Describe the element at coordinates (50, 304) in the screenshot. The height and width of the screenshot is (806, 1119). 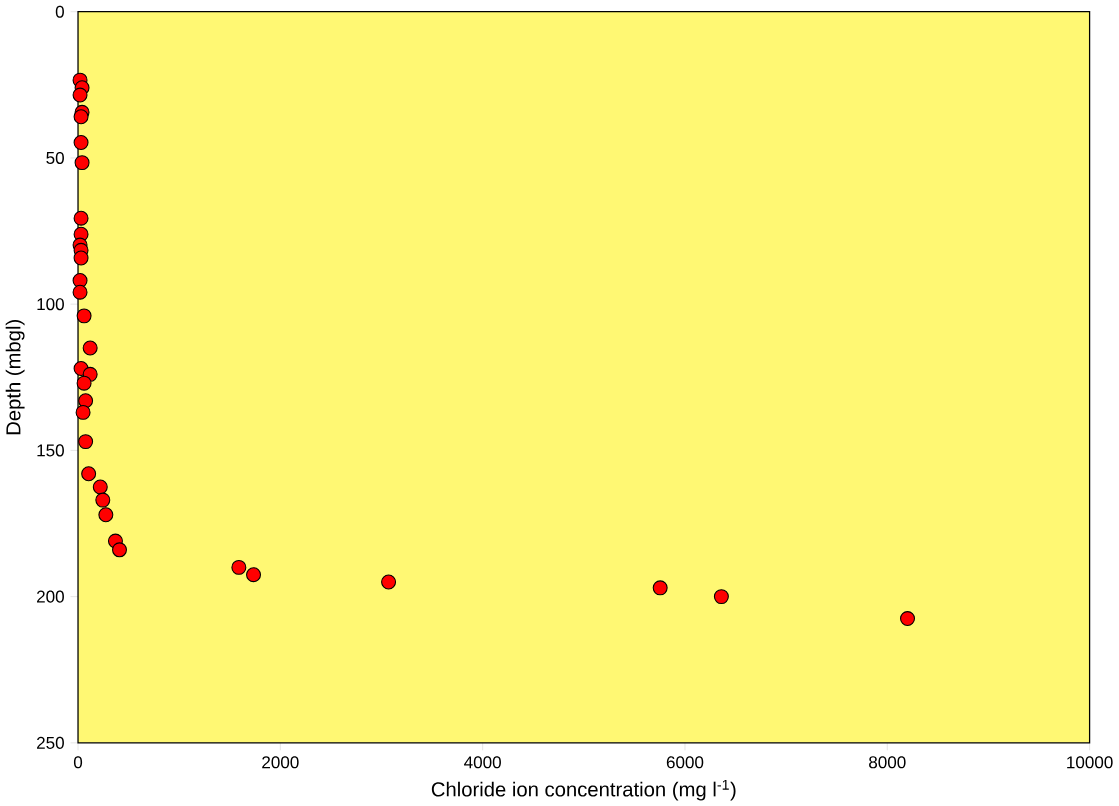
I see `y-tick-label: 100` at that location.